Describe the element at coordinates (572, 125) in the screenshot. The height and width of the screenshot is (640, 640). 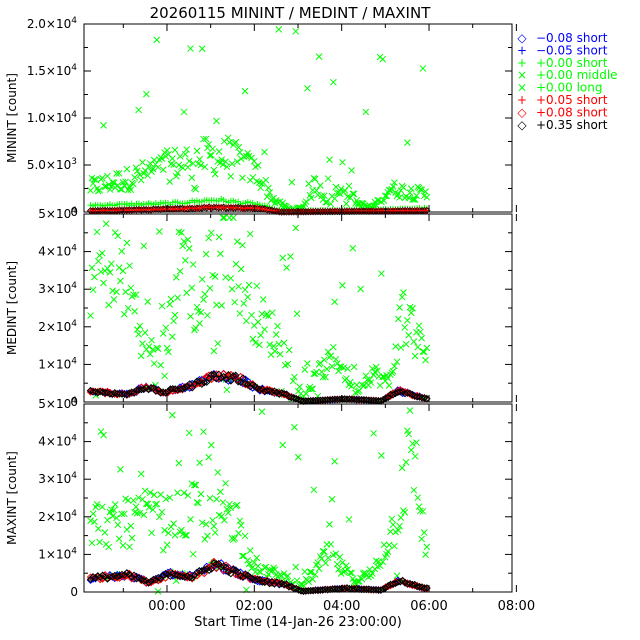
I see `legend-label: +0.35 short` at that location.